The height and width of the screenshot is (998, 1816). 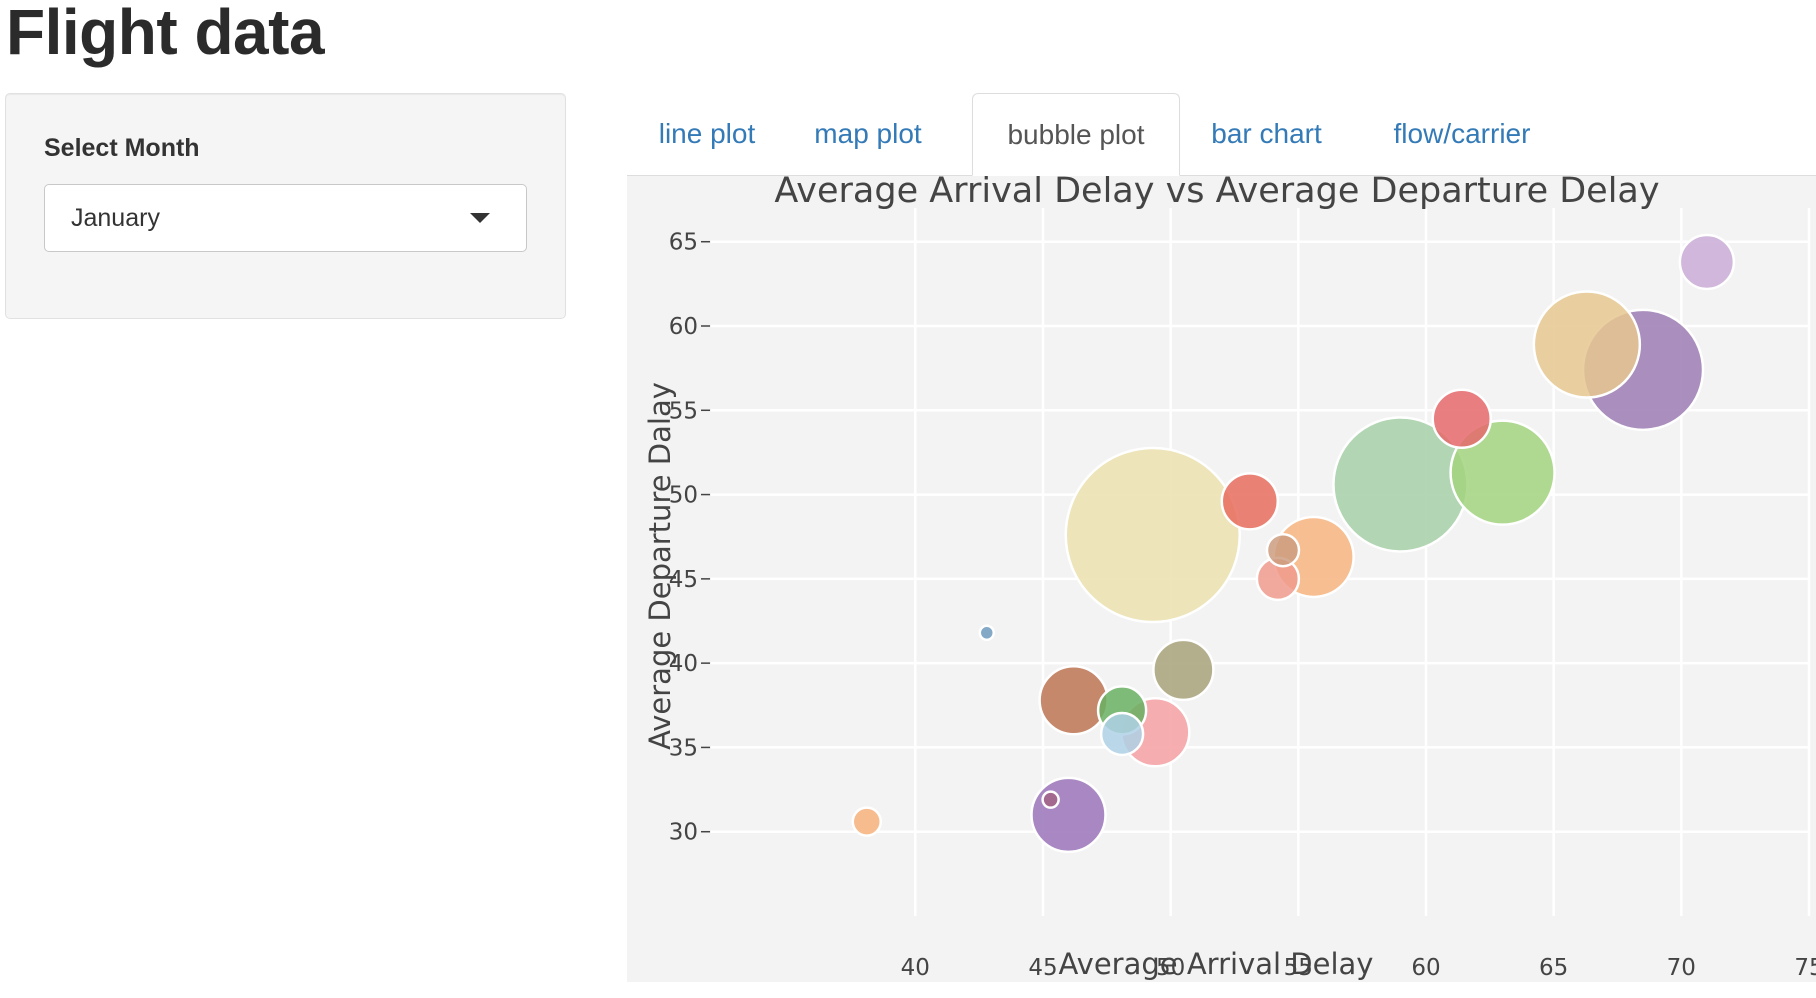 What do you see at coordinates (1266, 133) in the screenshot?
I see `tab-bar-chart: bar chart` at bounding box center [1266, 133].